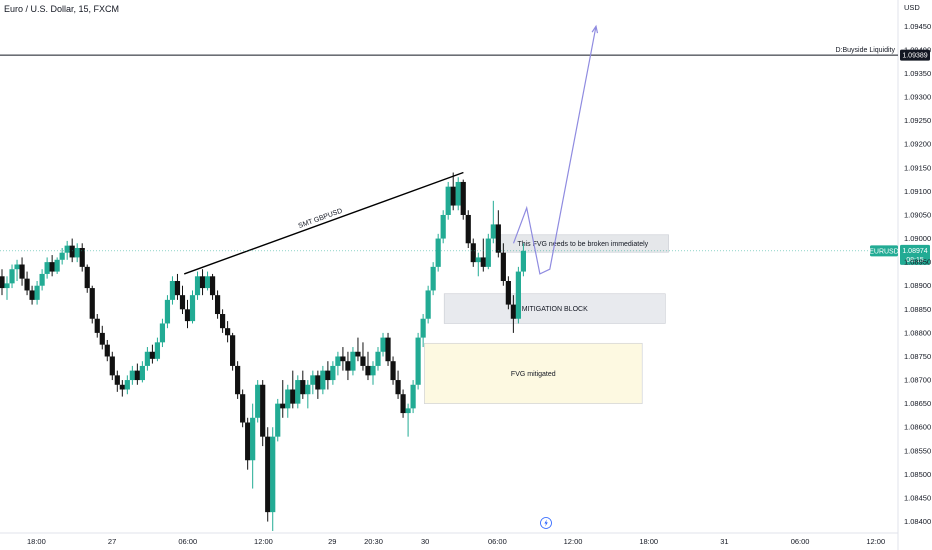 This screenshot has width=932, height=550. Describe the element at coordinates (914, 56) in the screenshot. I see `buyside-liquidity-value: 1.09389` at that location.